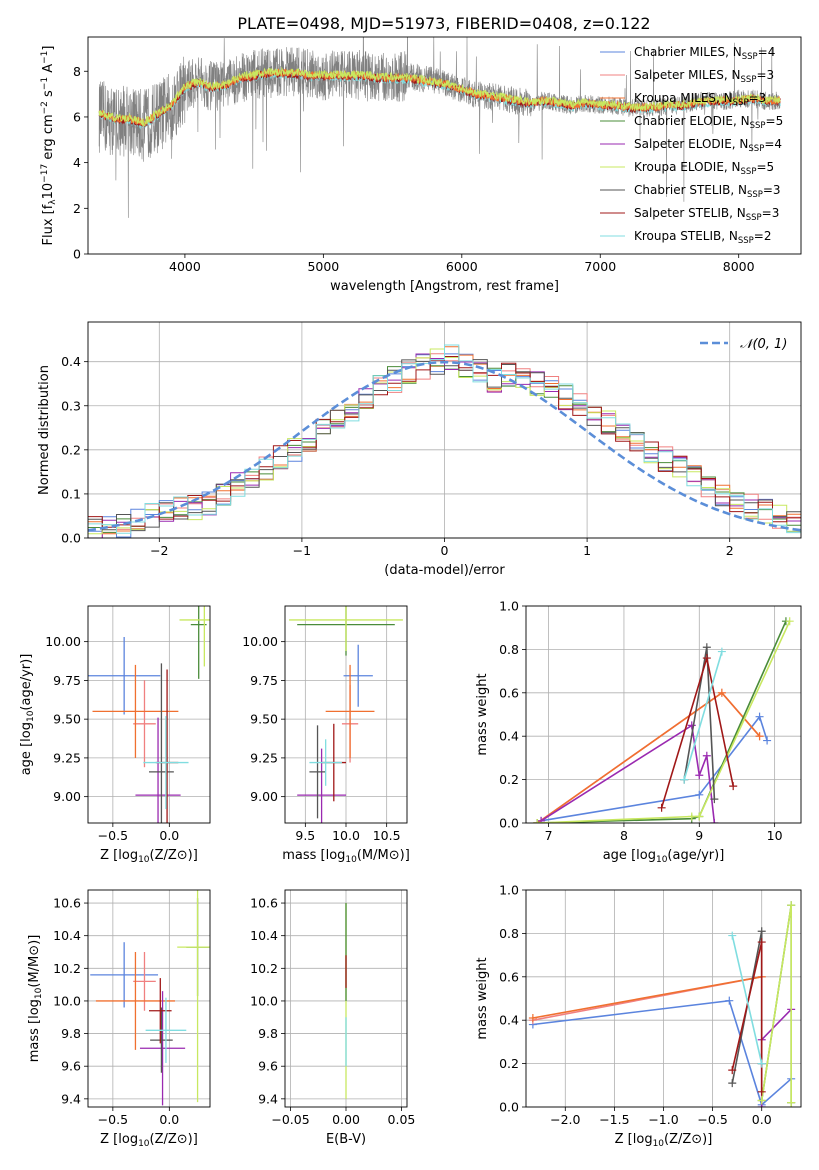 This screenshot has height=1170, width=819. Describe the element at coordinates (77, 116) in the screenshot. I see `y-tick-label: 6` at that location.